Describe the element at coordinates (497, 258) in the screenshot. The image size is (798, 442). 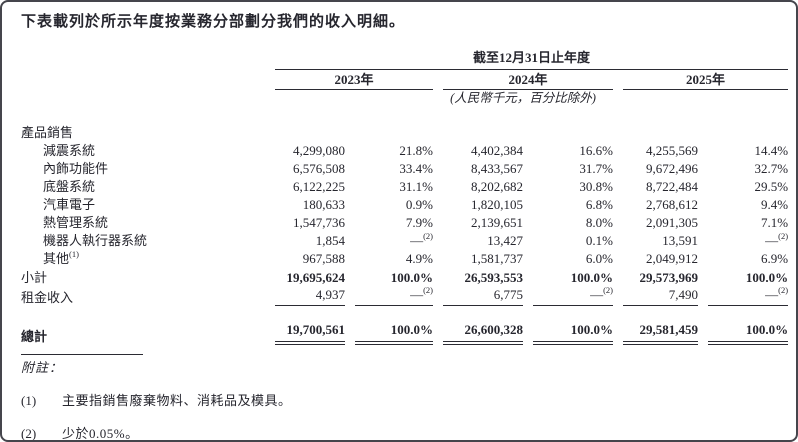
I see `value-2024: 1,581,737` at that location.